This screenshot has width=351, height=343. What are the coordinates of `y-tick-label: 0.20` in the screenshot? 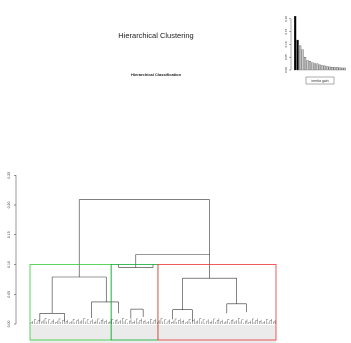 It's located at (9, 205).